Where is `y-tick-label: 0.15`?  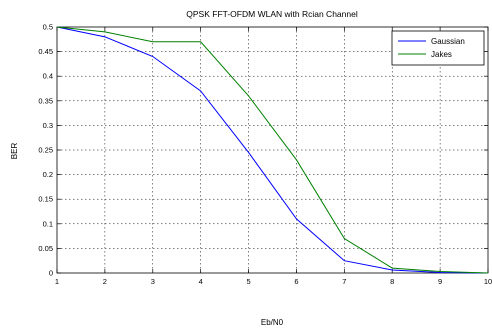 y-tick-label: 0.15 is located at coordinates (45, 199).